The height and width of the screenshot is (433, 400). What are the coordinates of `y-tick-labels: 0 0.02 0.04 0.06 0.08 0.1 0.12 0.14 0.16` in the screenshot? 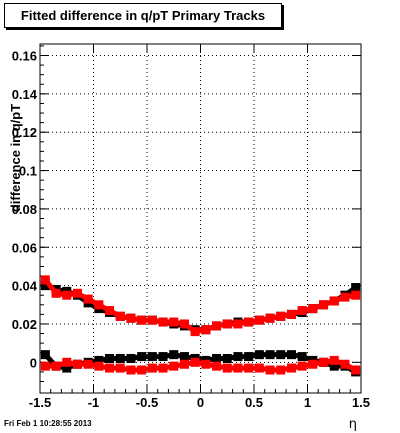 It's located at (25, 210).